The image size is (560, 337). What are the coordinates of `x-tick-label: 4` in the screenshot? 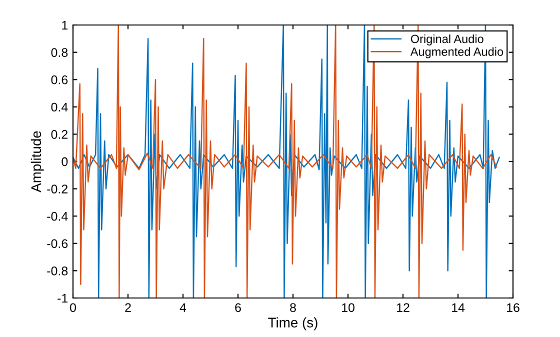 It's located at (183, 307).